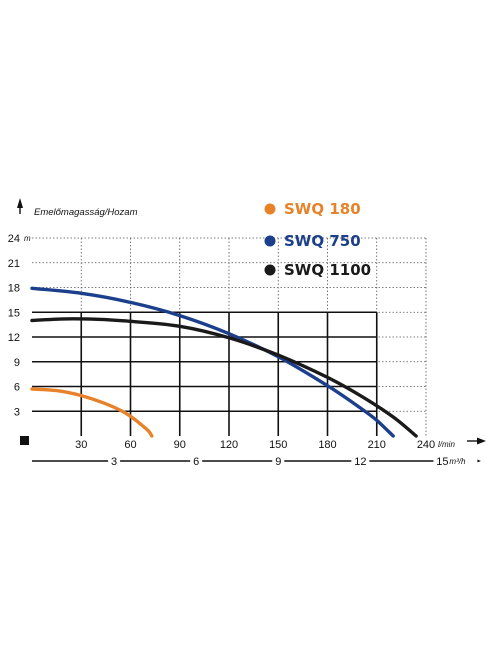 This screenshot has width=496, height=664. I want to click on x2-tick-label: 12, so click(360, 462).